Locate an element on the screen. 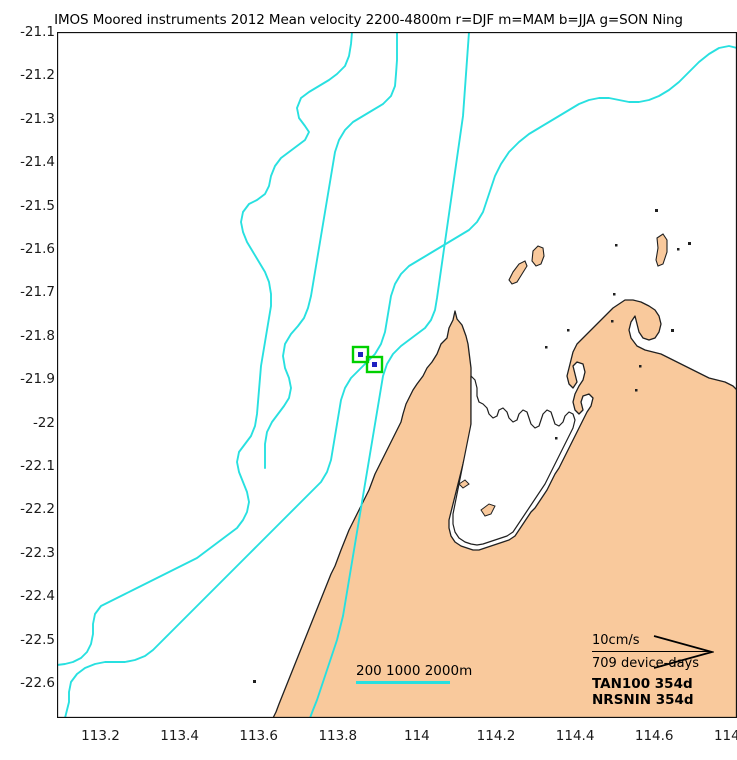  gulf-islands is located at coordinates (488, 510).